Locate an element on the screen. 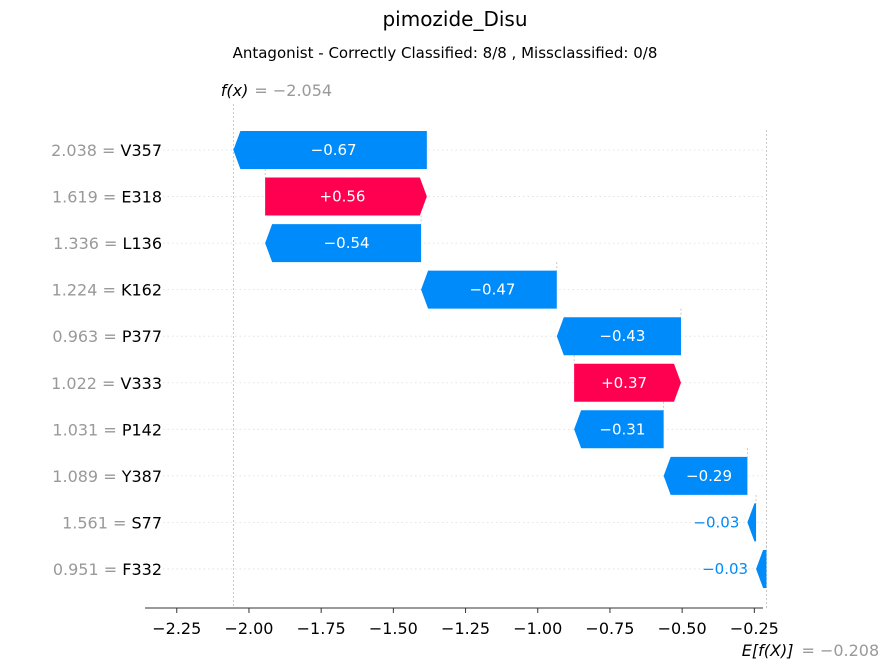 The width and height of the screenshot is (881, 670). bar-label-E318: +0.56 is located at coordinates (343, 197).